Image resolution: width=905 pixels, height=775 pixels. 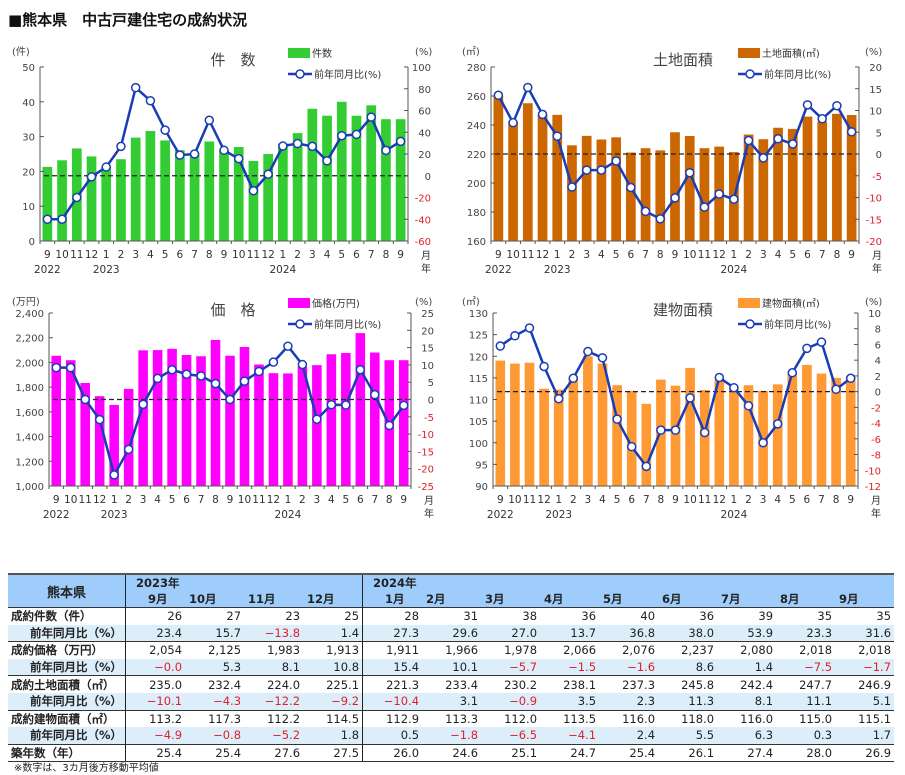 What do you see at coordinates (806, 753) in the screenshot?
I see `table-cell: 28.0` at bounding box center [806, 753].